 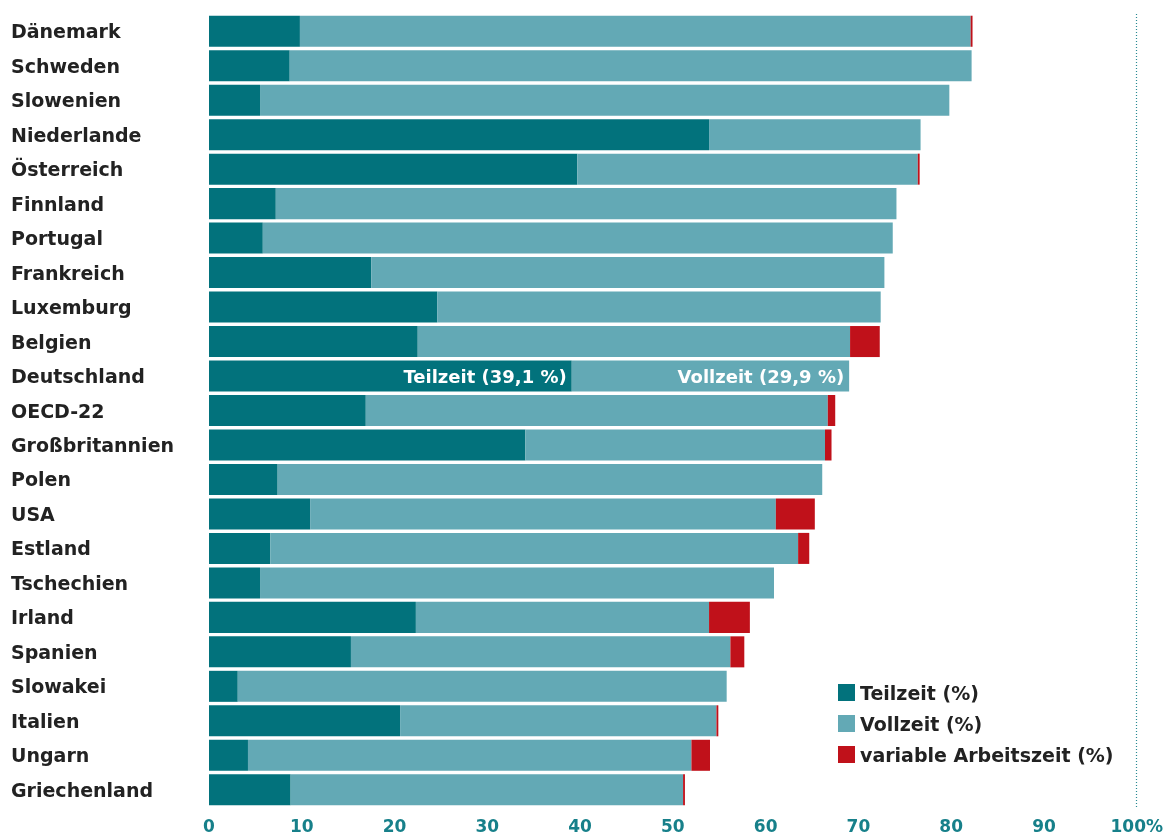 What do you see at coordinates (50, 755) in the screenshot?
I see `y-tick-label: Ungarn` at bounding box center [50, 755].